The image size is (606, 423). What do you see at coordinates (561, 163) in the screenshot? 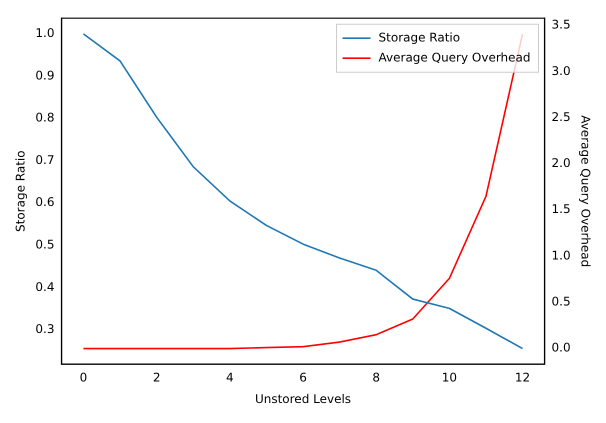
I see `y2-tick-label: 2.0` at bounding box center [561, 163].